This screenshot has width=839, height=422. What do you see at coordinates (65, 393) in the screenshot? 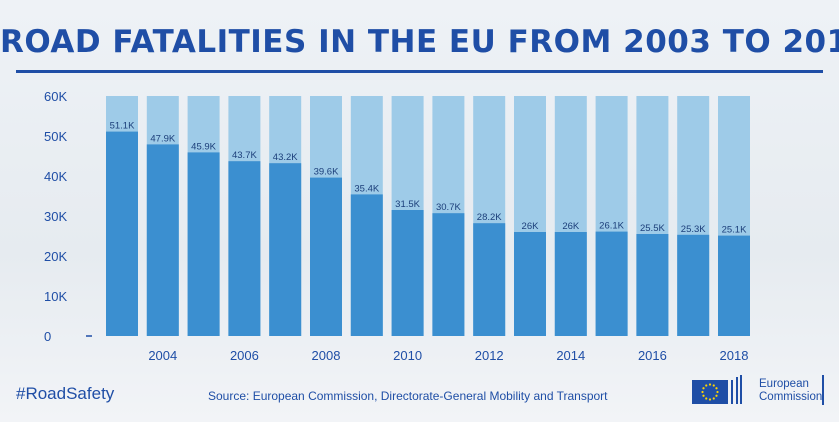
I see `hashtag-label: #RoadSafety` at bounding box center [65, 393].